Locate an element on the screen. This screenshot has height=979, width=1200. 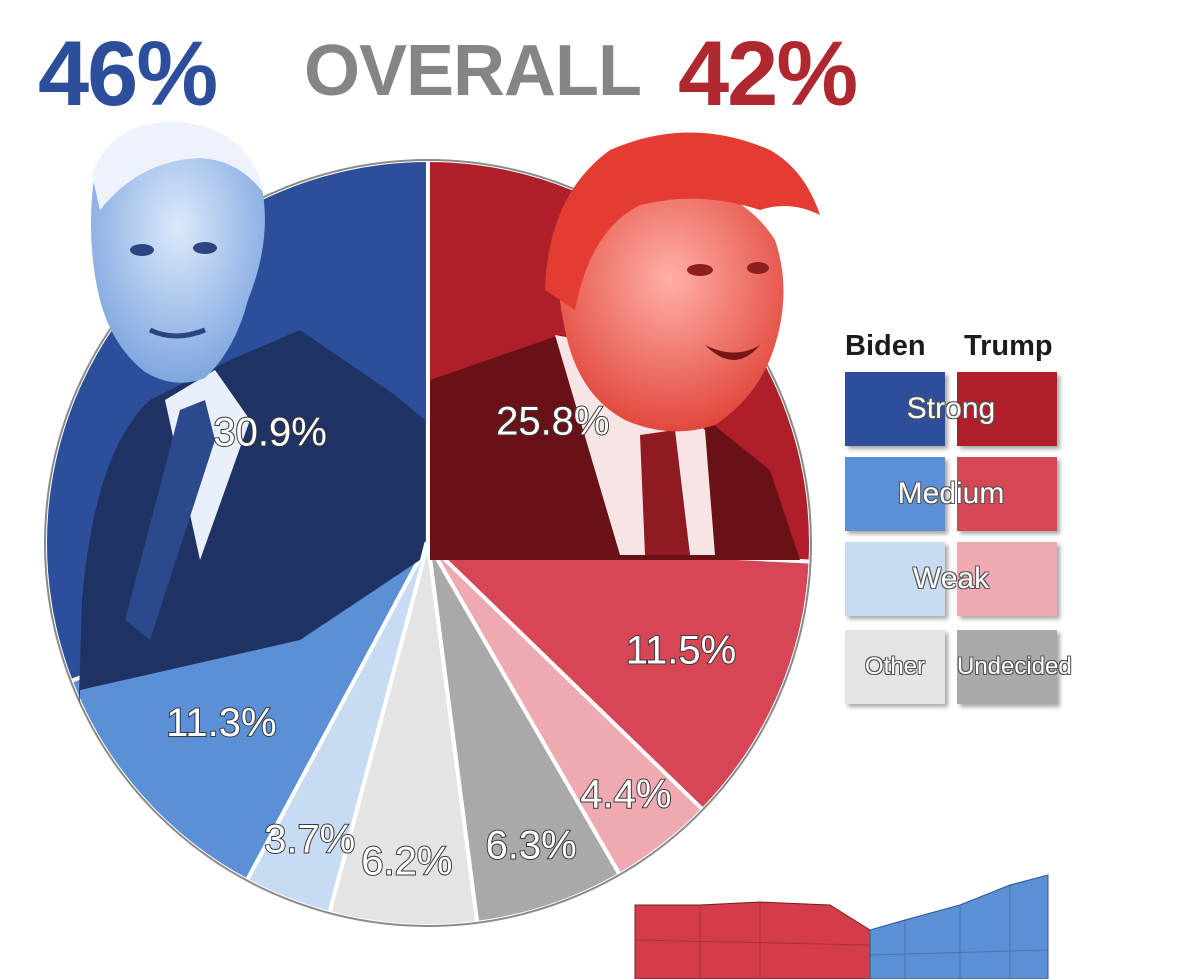
pie-label-other: 6.2% is located at coordinates (406, 862).